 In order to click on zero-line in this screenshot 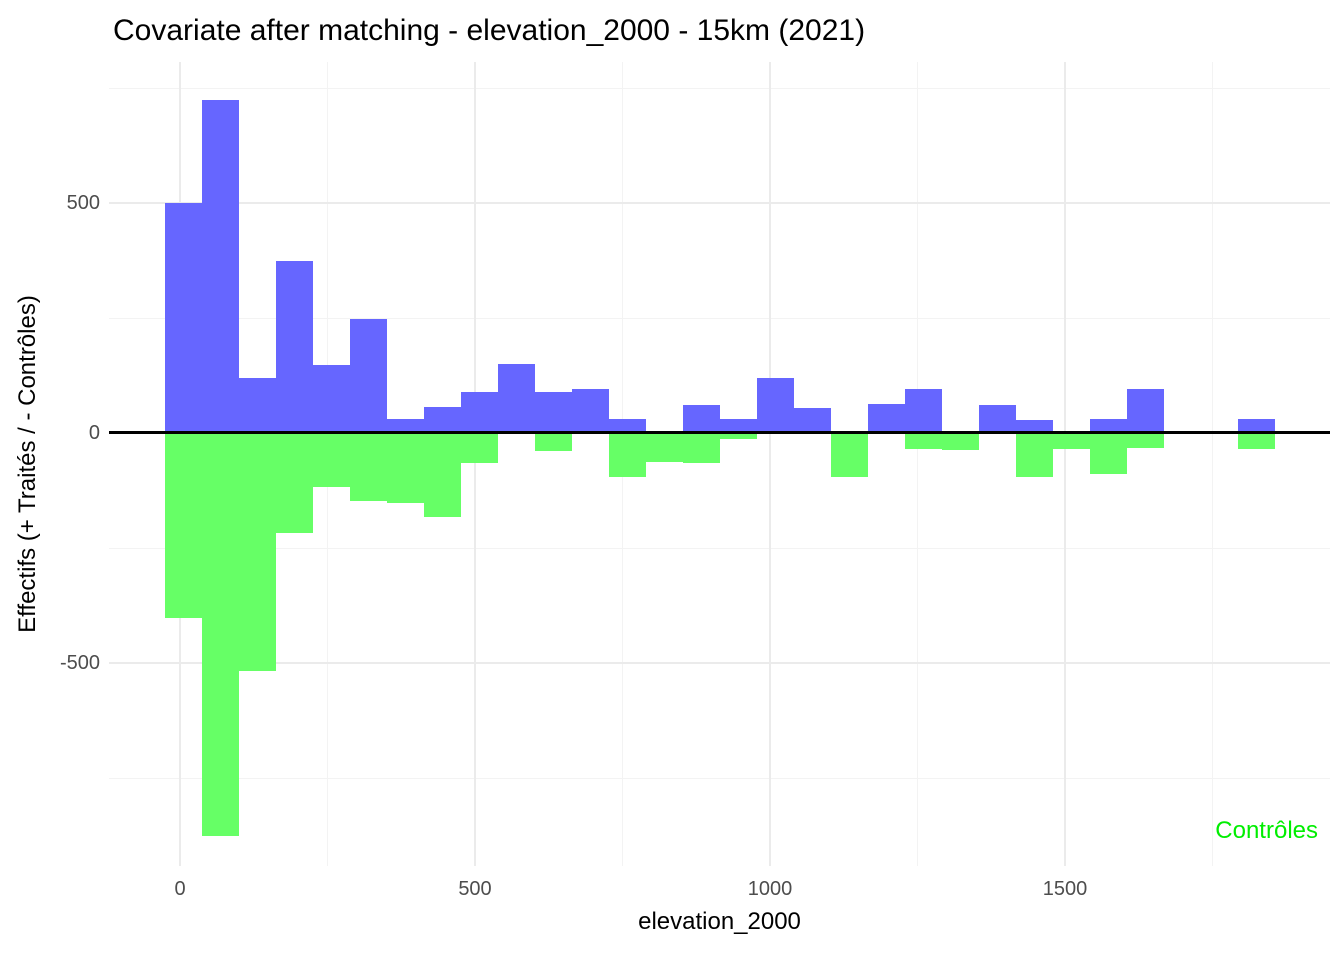, I will do `click(719, 432)`.